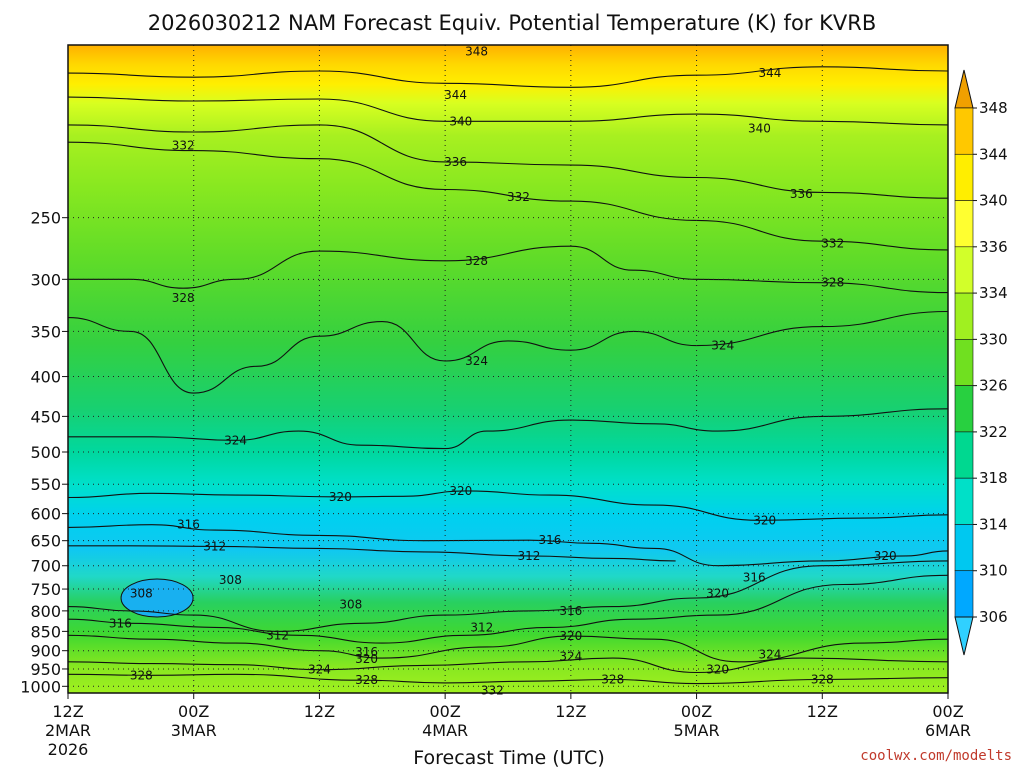 This screenshot has width=1024, height=768. What do you see at coordinates (45, 541) in the screenshot?
I see `y-tick-label-650: 650` at bounding box center [45, 541].